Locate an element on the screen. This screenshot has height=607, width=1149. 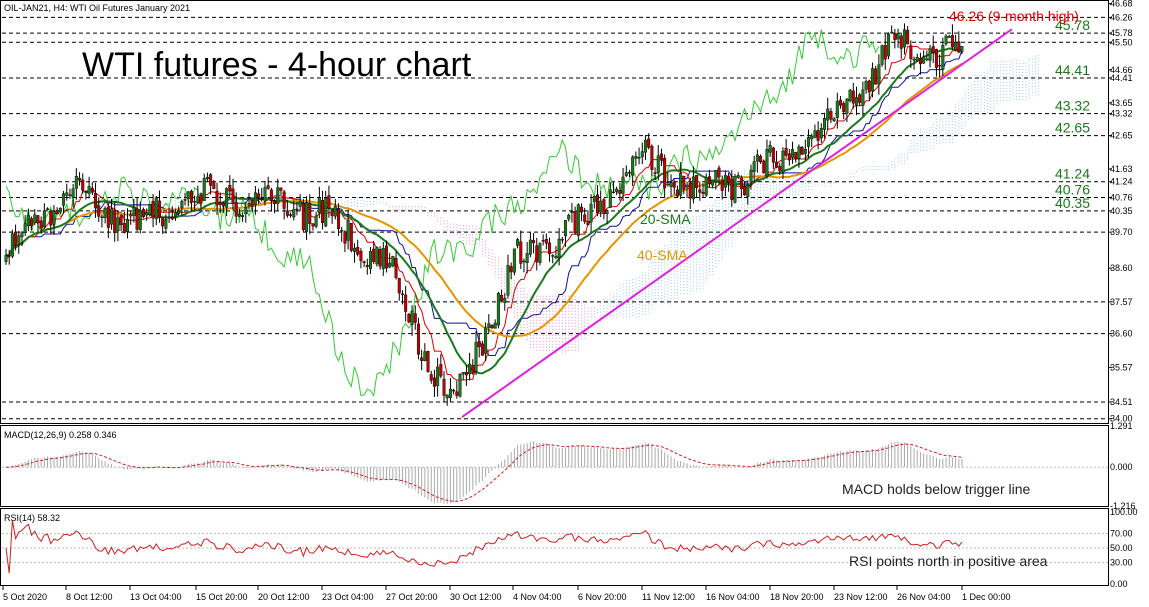
sma40-label: 40-SMA is located at coordinates (662, 255).